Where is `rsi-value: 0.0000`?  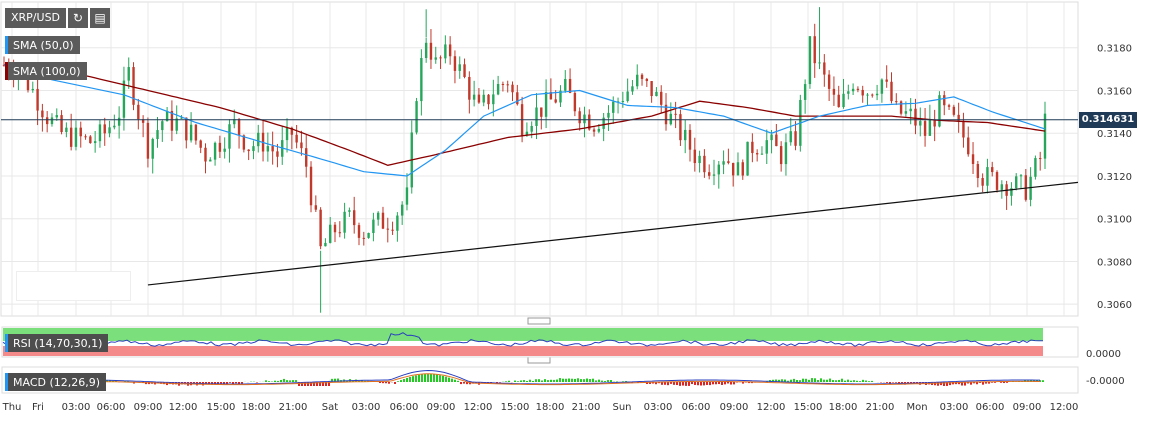
rsi-value: 0.0000 is located at coordinates (1103, 354).